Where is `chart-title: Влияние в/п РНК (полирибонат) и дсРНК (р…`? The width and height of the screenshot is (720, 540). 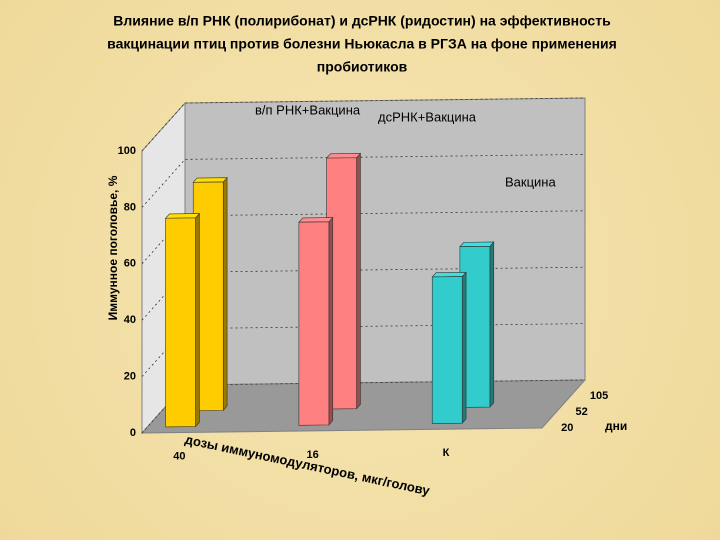 chart-title: Влияние в/п РНК (полирибонат) и дсРНК (р… is located at coordinates (362, 21).